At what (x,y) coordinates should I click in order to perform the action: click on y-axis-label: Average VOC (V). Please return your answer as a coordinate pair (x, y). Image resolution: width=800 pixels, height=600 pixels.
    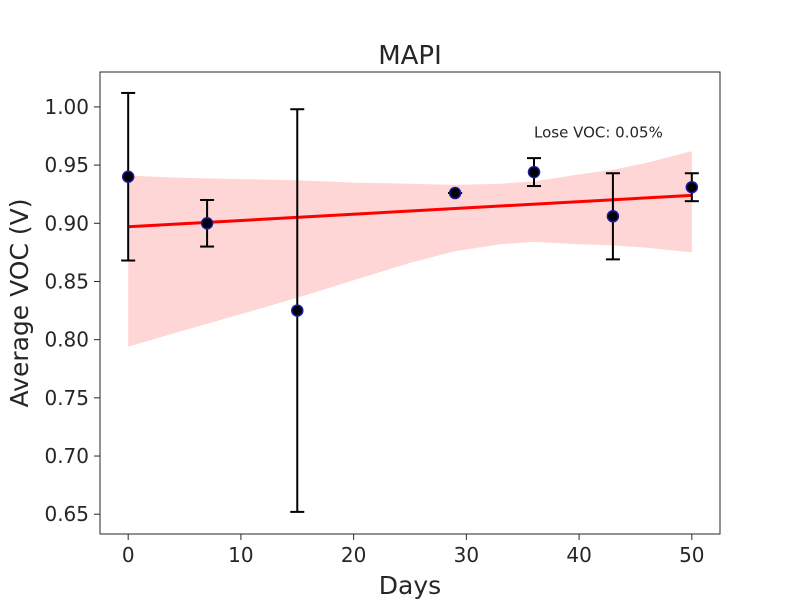
    Looking at the image, I should click on (19, 303).